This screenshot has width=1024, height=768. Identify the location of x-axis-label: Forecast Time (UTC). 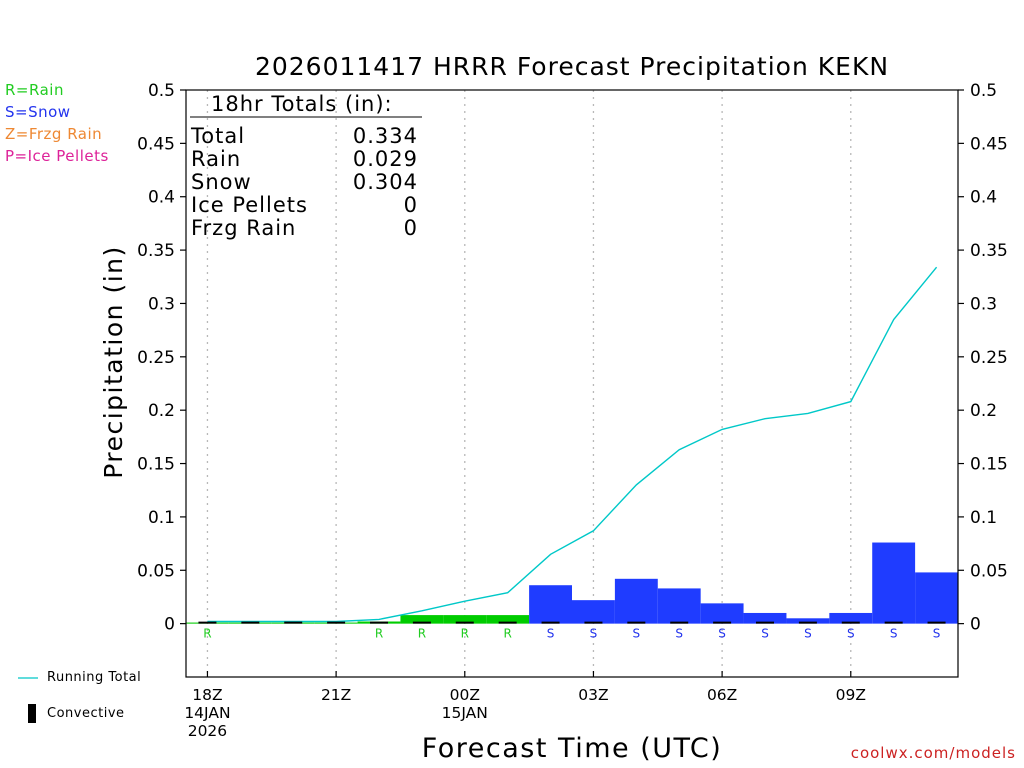
(572, 748).